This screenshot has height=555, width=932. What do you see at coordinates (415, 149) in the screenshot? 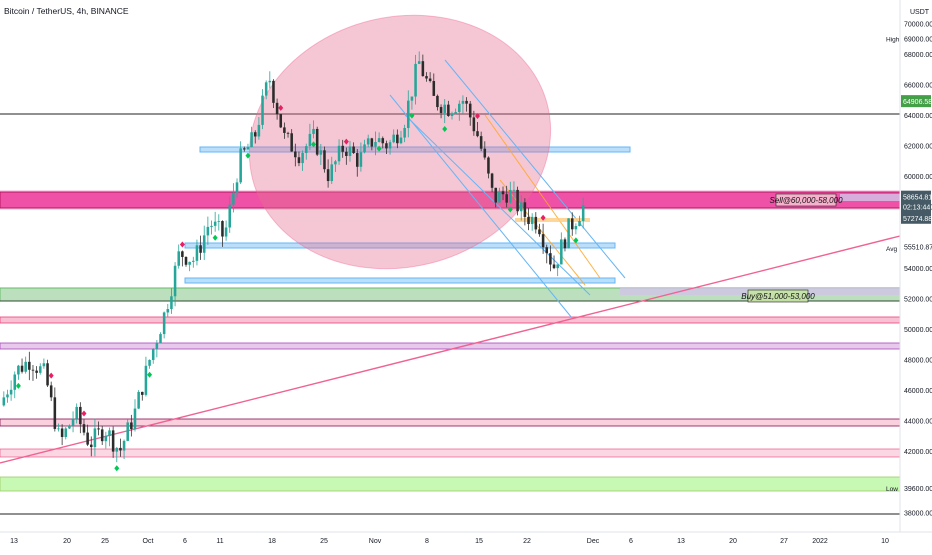
I see `blue-range-62k` at bounding box center [415, 149].